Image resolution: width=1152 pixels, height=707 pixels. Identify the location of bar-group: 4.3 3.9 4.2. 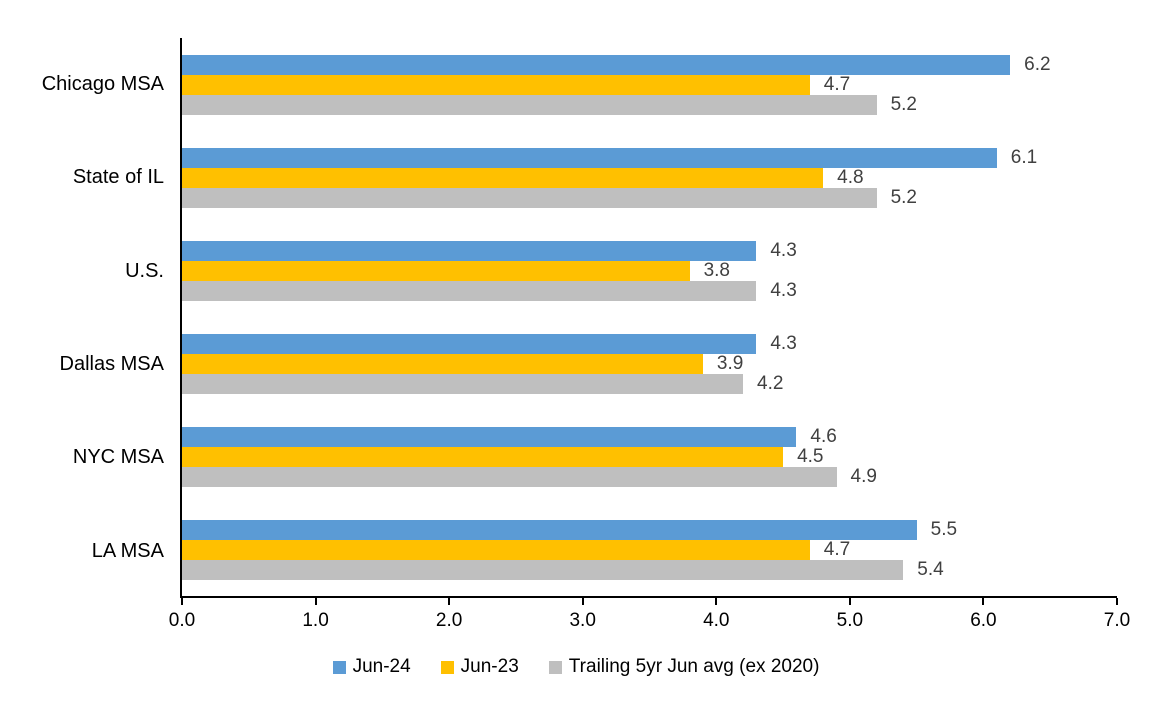
(649, 363).